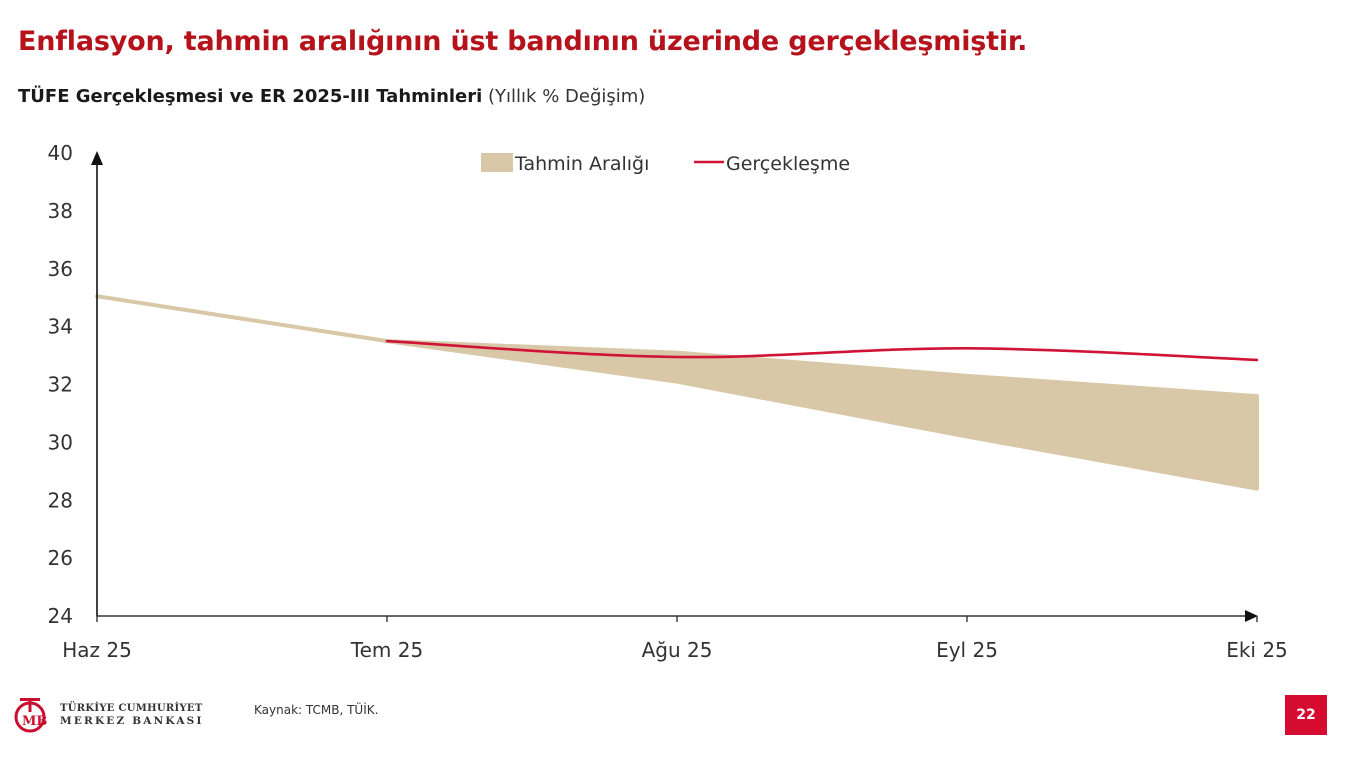 The width and height of the screenshot is (1352, 764). What do you see at coordinates (967, 650) in the screenshot?
I see `x-tick-label: Eyl 25` at bounding box center [967, 650].